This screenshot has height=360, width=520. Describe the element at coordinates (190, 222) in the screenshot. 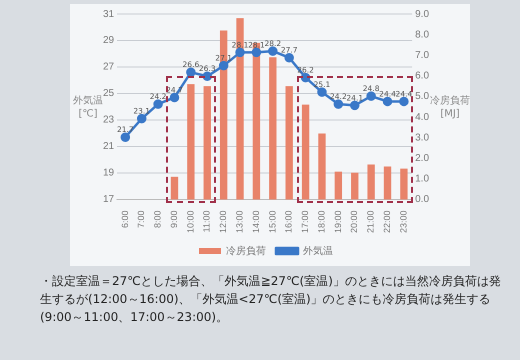

I see `x-tick-label: 10:00` at that location.